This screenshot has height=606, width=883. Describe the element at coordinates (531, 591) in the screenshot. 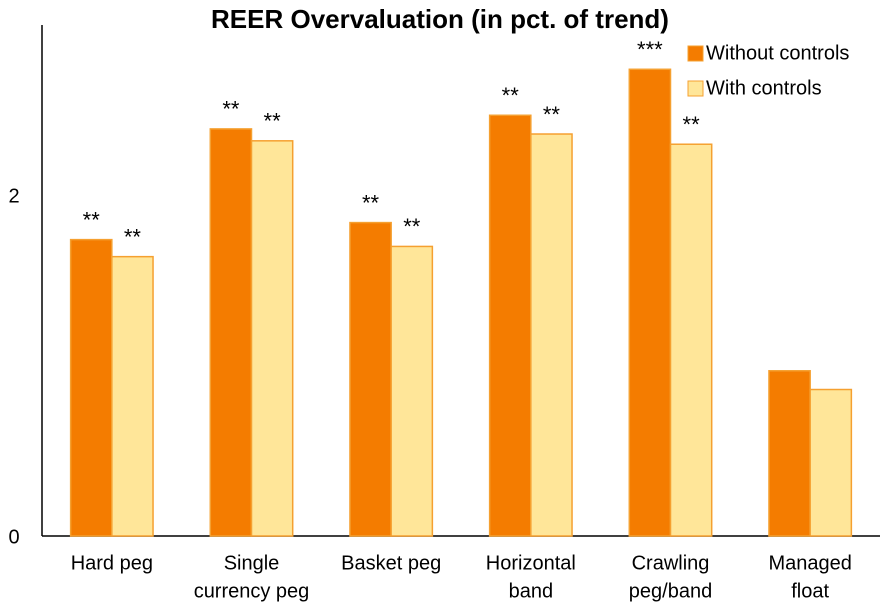

I see `x-tick-label: band` at that location.